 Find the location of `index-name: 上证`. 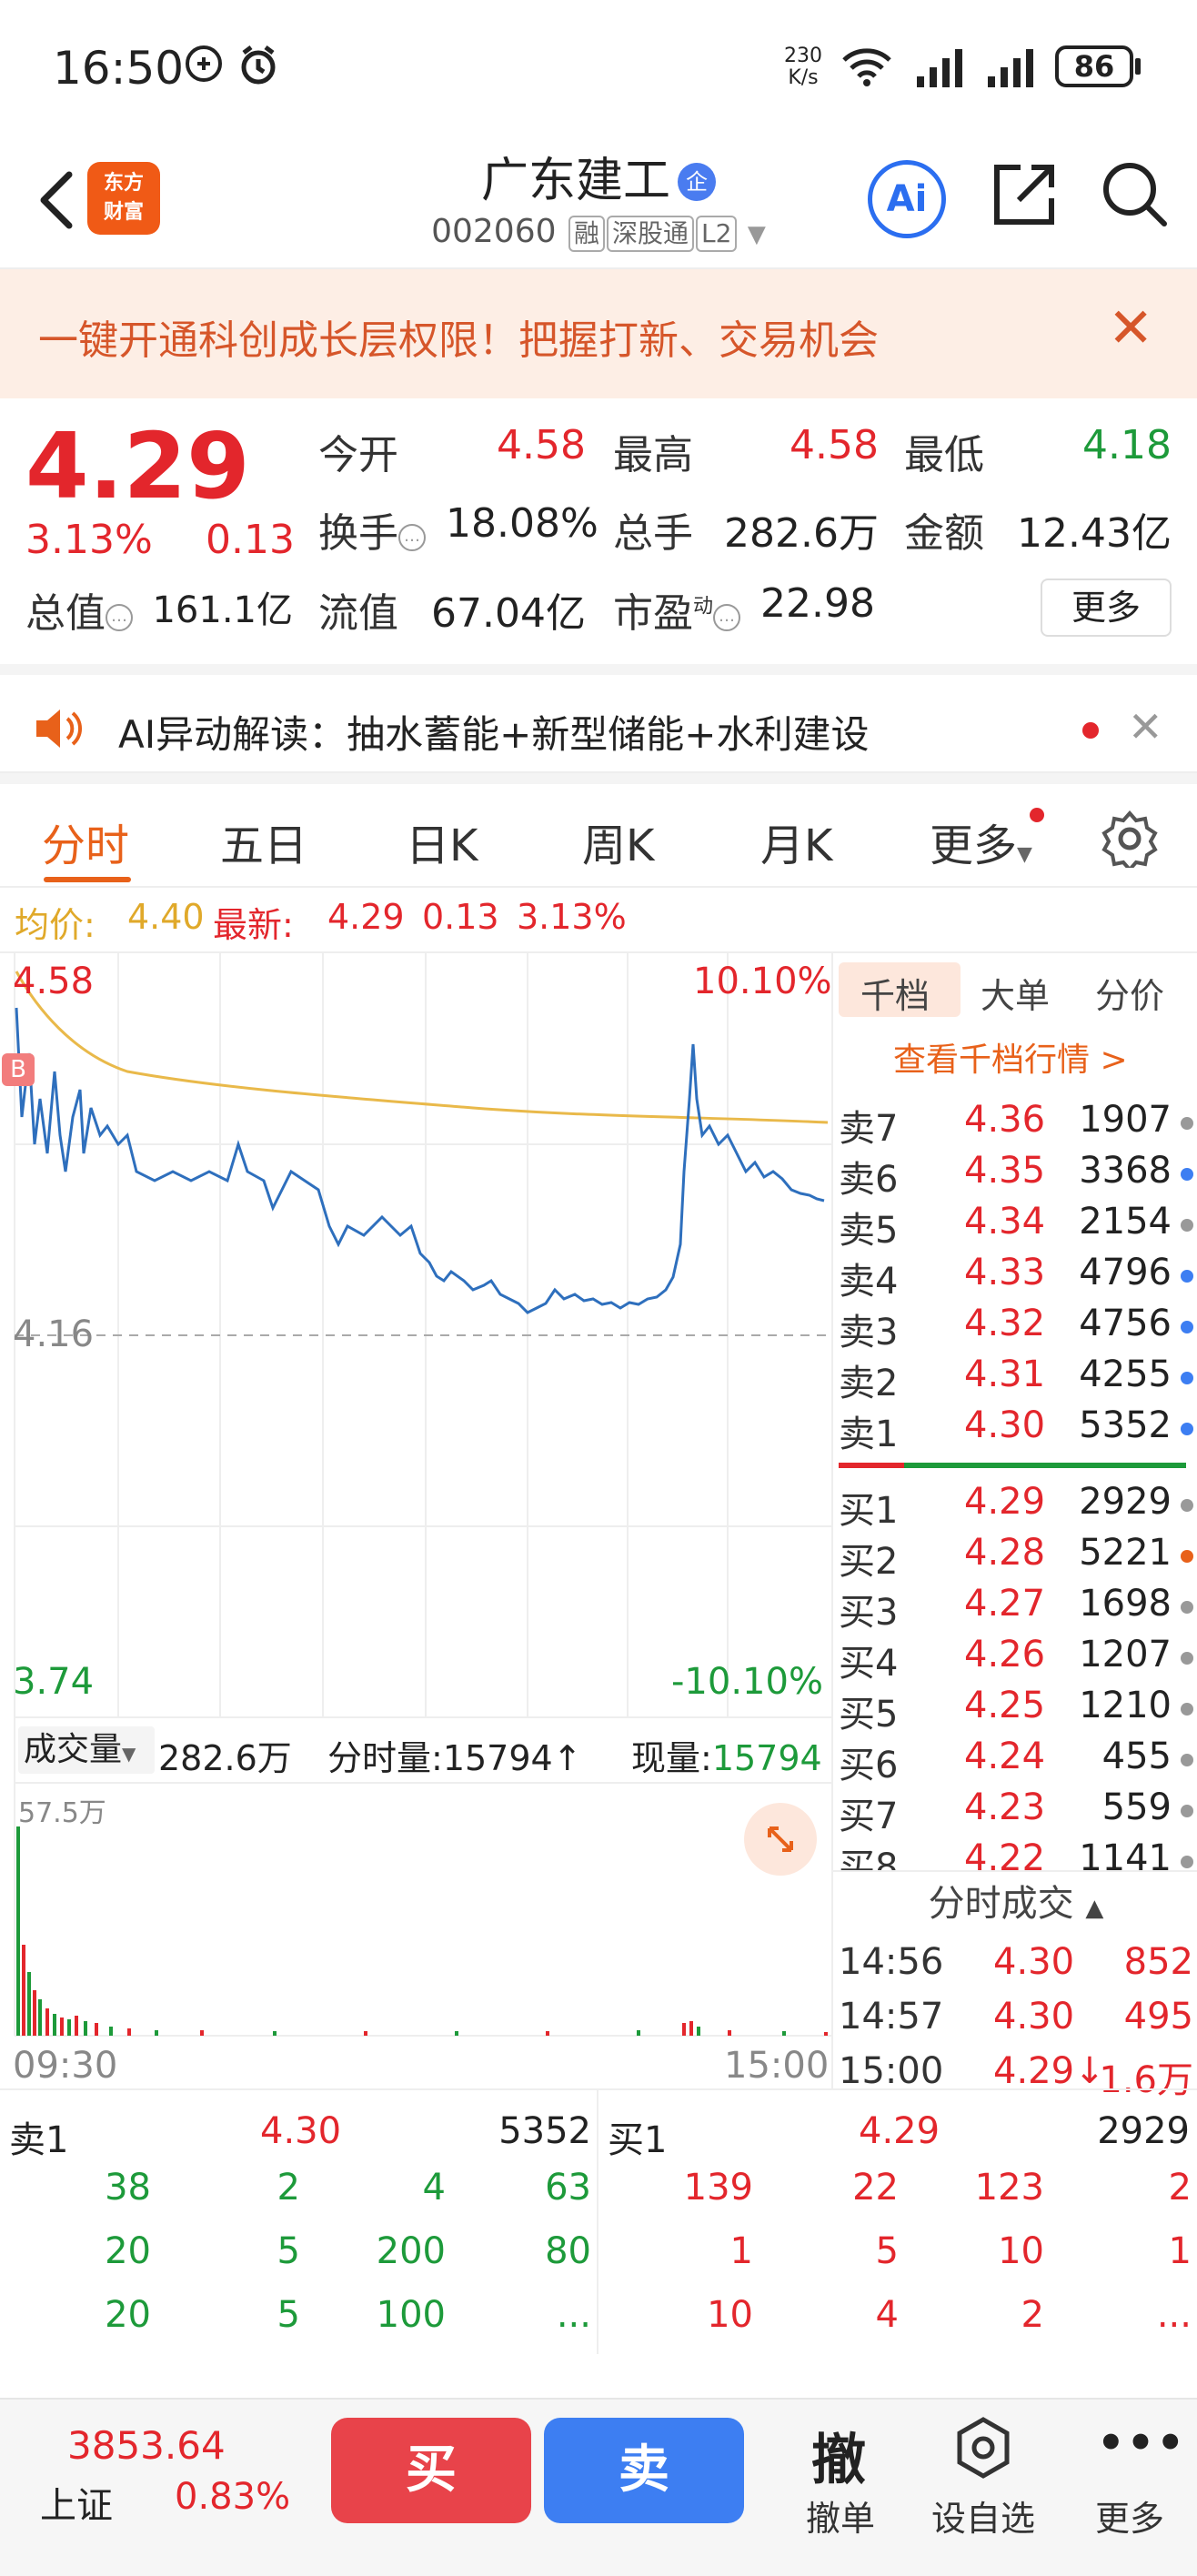

index-name: 上证 is located at coordinates (76, 2506).